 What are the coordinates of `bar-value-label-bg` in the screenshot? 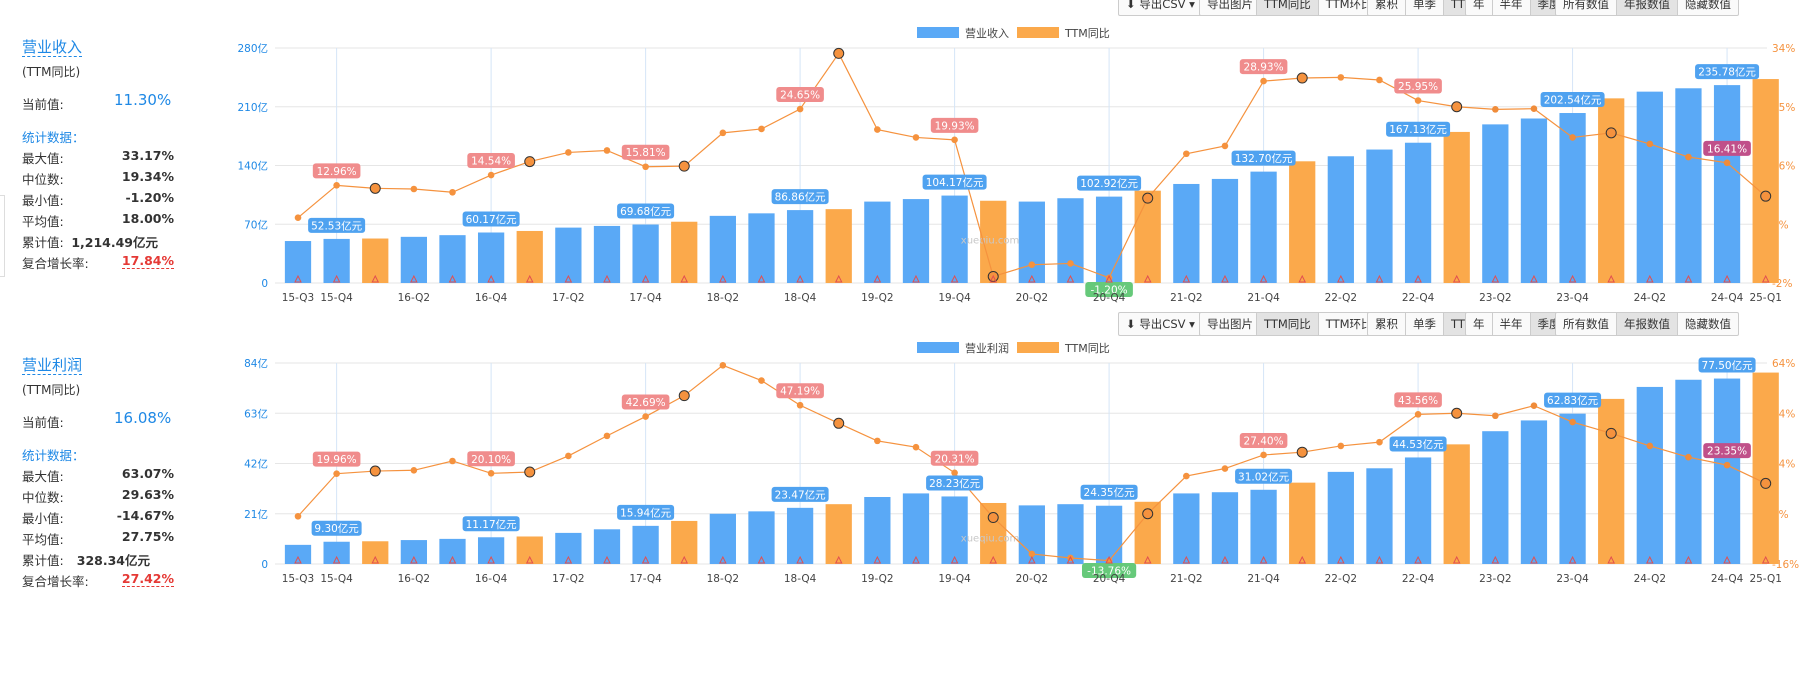 It's located at (1263, 158).